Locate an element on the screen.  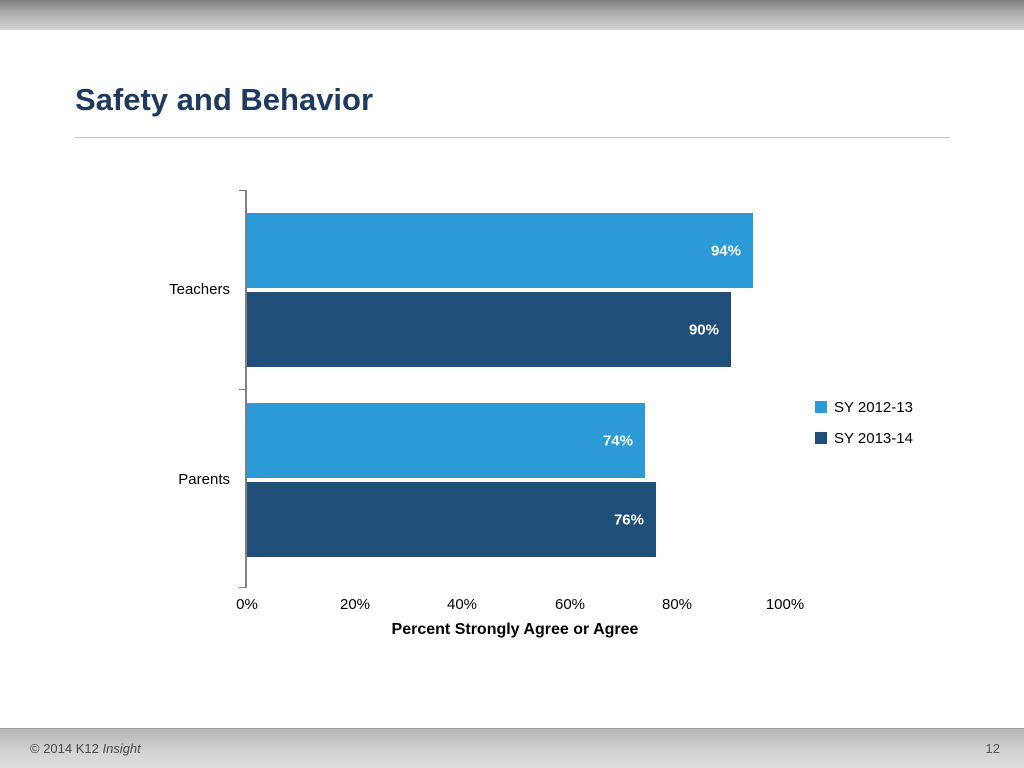
copyright-prefix: © 2014 K12 is located at coordinates (66, 748).